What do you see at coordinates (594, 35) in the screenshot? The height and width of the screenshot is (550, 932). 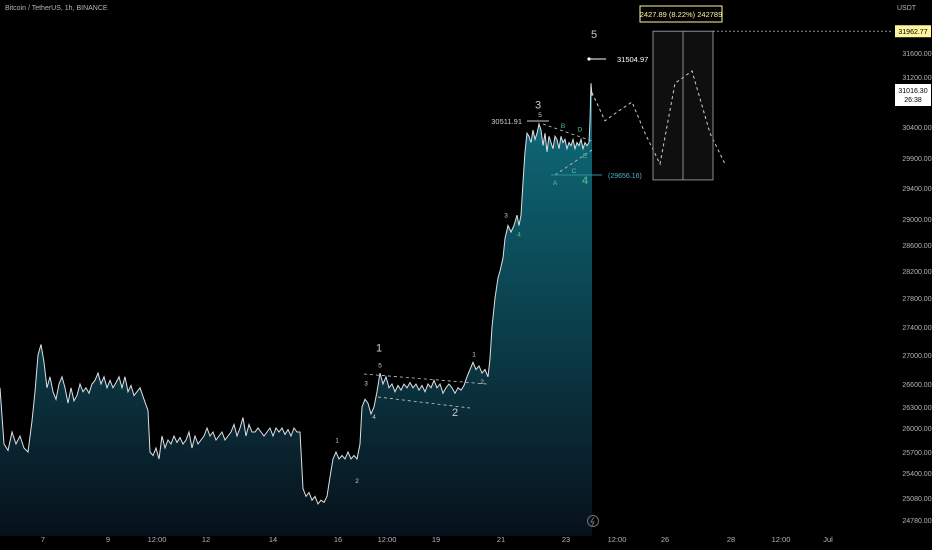 I see `wave-label-4: 5` at bounding box center [594, 35].